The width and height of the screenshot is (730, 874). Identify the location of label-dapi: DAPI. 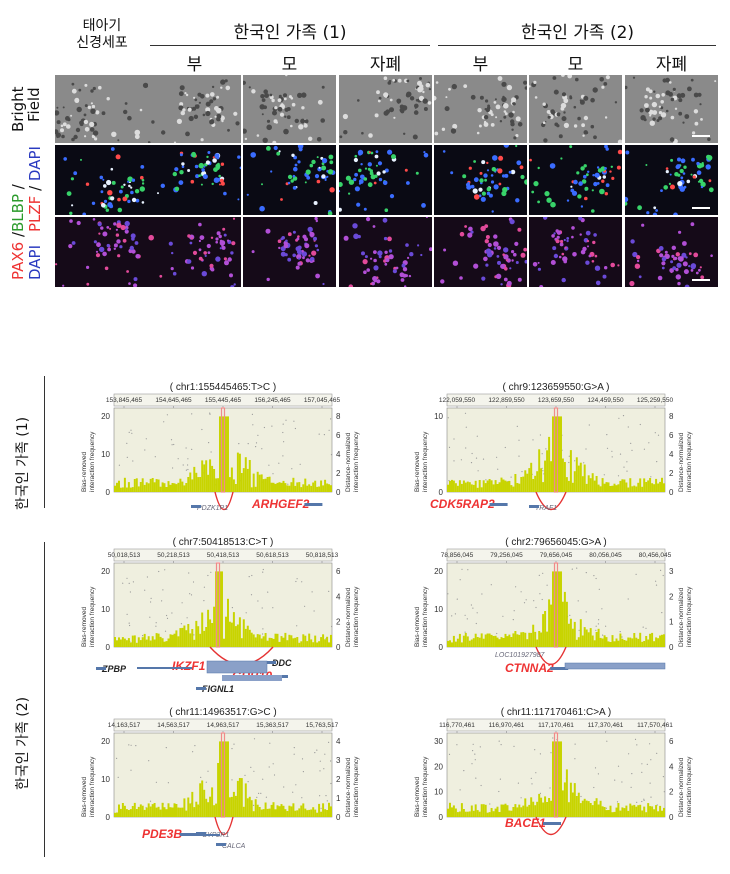
(35, 164).